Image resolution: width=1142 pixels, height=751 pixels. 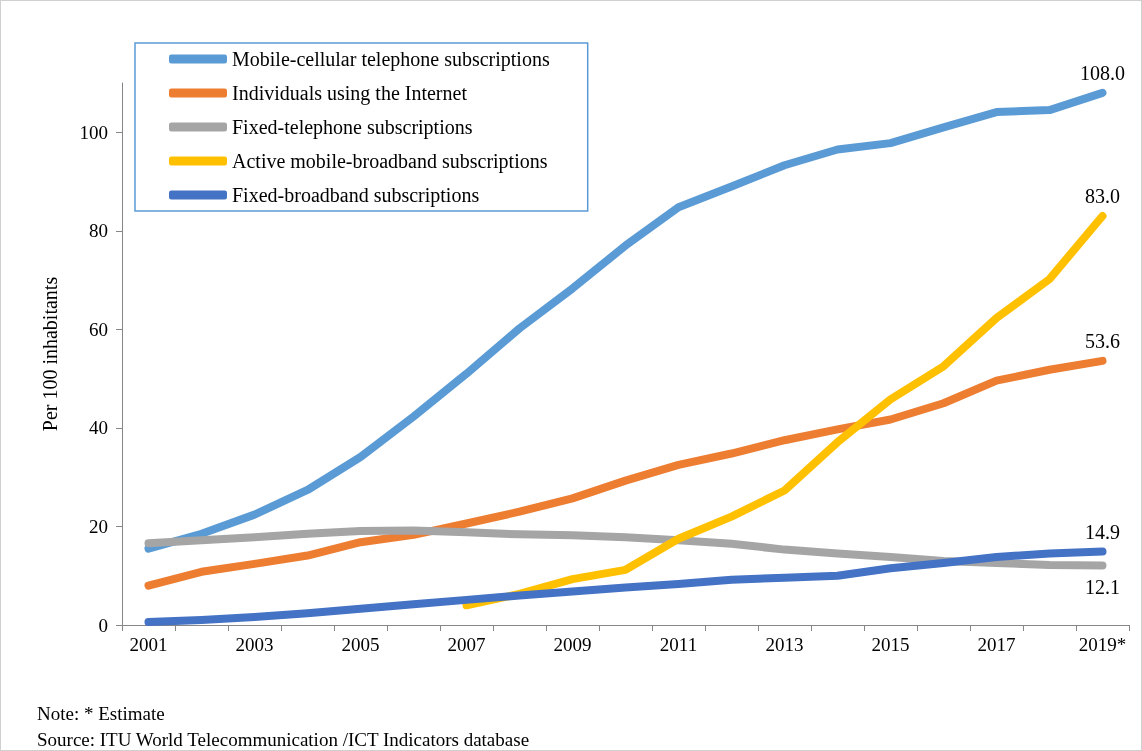 What do you see at coordinates (98, 526) in the screenshot?
I see `y-tick-label: 20` at bounding box center [98, 526].